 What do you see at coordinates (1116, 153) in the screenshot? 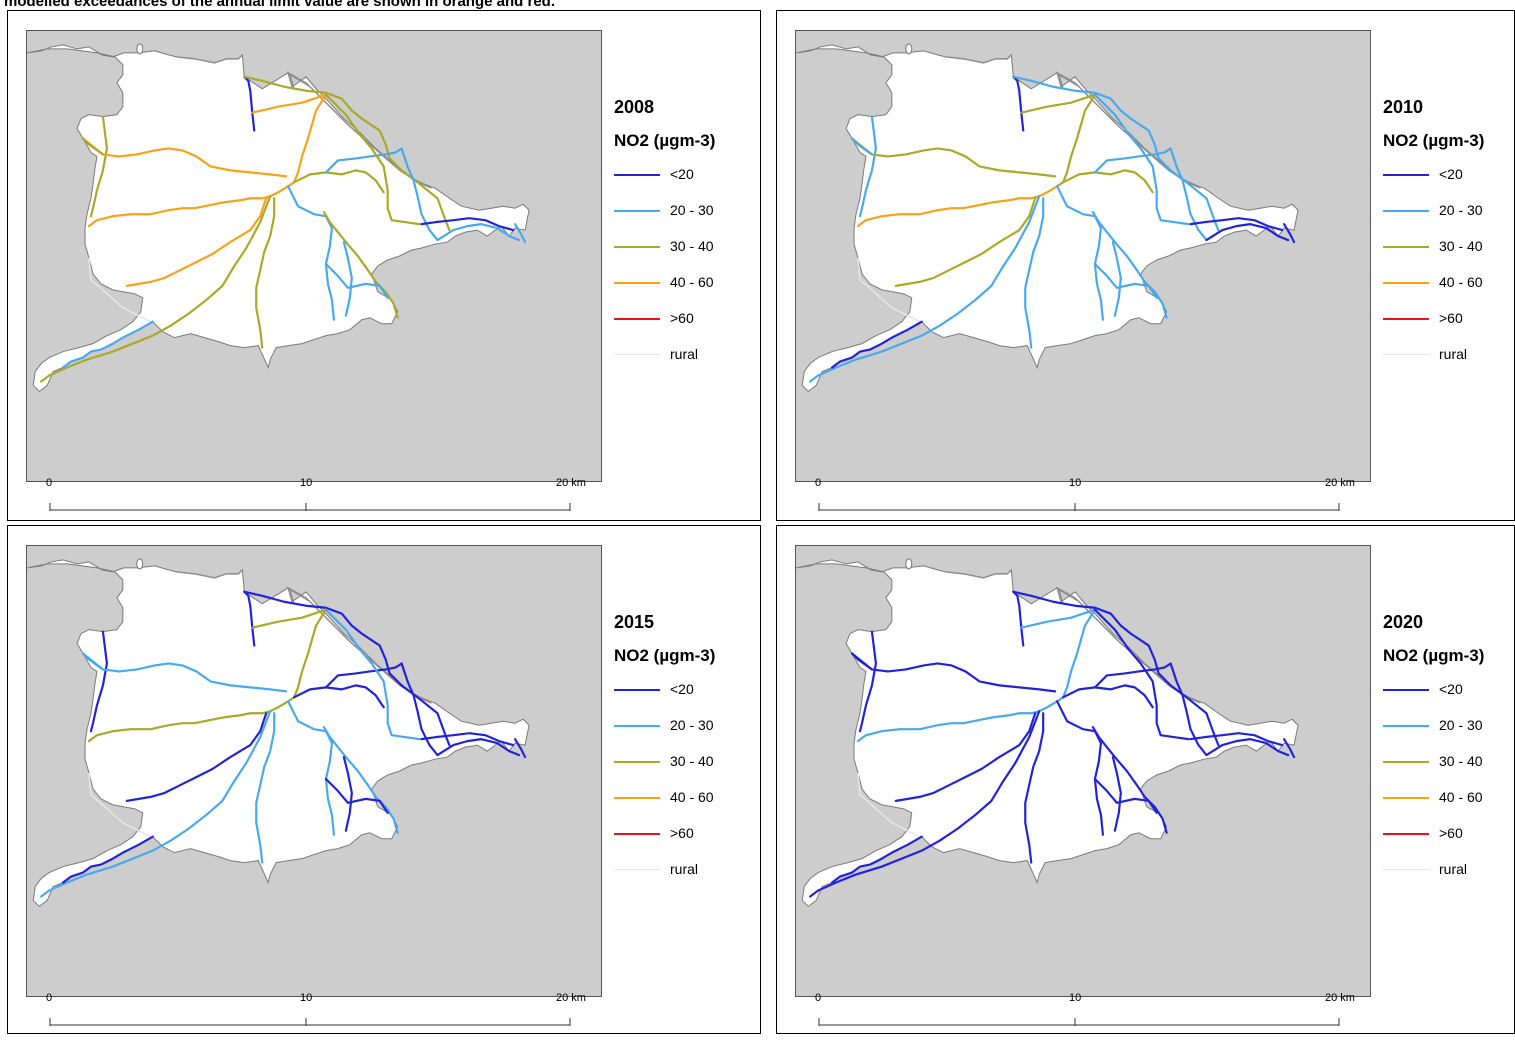
I see `road-segment-north-road` at bounding box center [1116, 153].